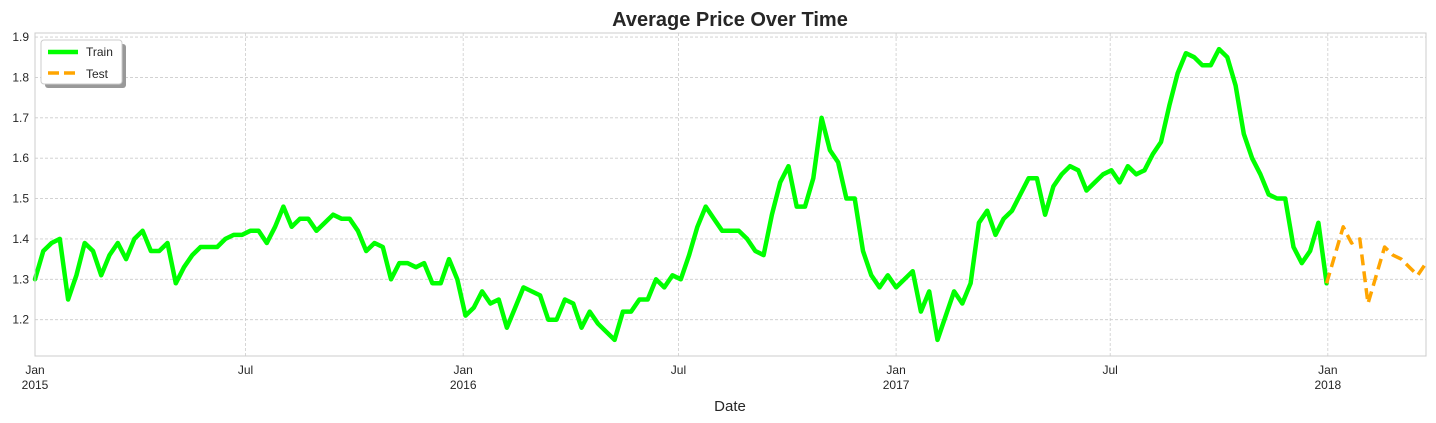 The height and width of the screenshot is (423, 1436). I want to click on legend: Train Test, so click(83, 63).